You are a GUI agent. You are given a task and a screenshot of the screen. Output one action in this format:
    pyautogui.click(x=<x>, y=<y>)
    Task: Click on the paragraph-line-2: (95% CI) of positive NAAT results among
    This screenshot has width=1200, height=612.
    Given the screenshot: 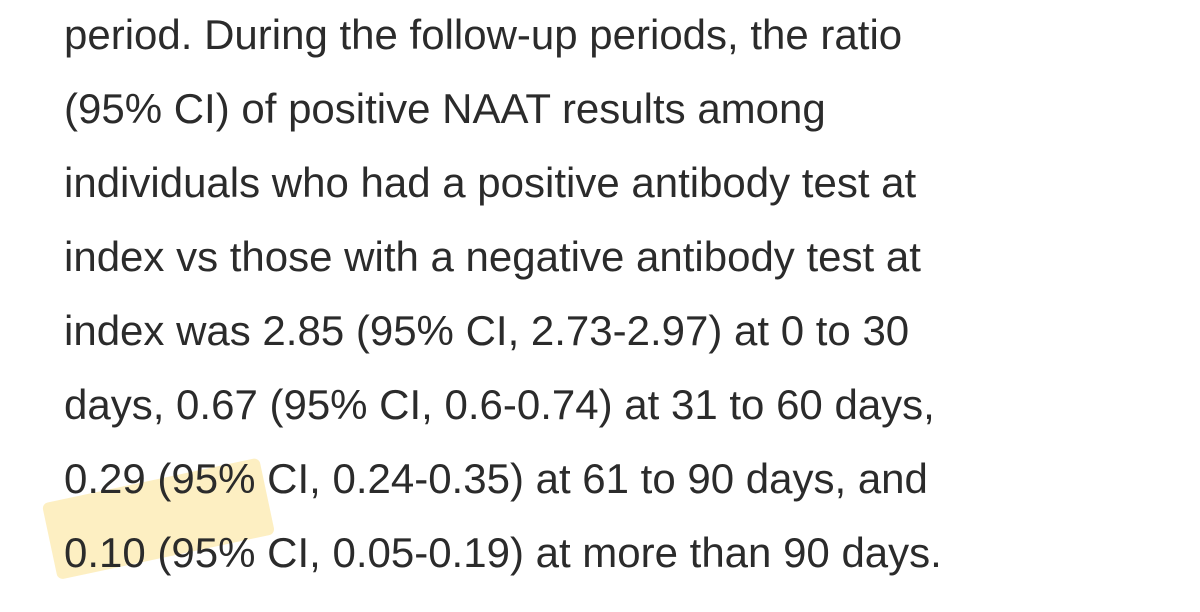 What is the action you would take?
    pyautogui.click(x=445, y=108)
    